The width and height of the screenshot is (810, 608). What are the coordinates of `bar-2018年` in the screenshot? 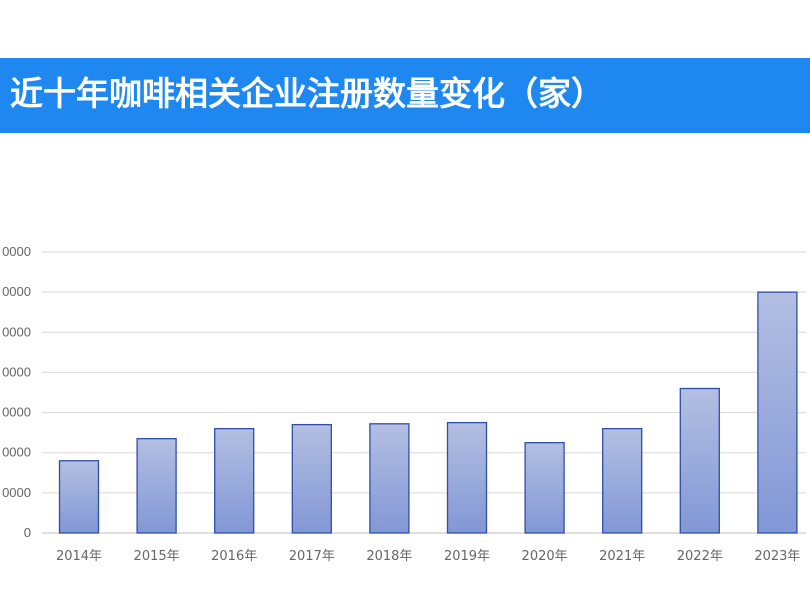 It's located at (389, 478).